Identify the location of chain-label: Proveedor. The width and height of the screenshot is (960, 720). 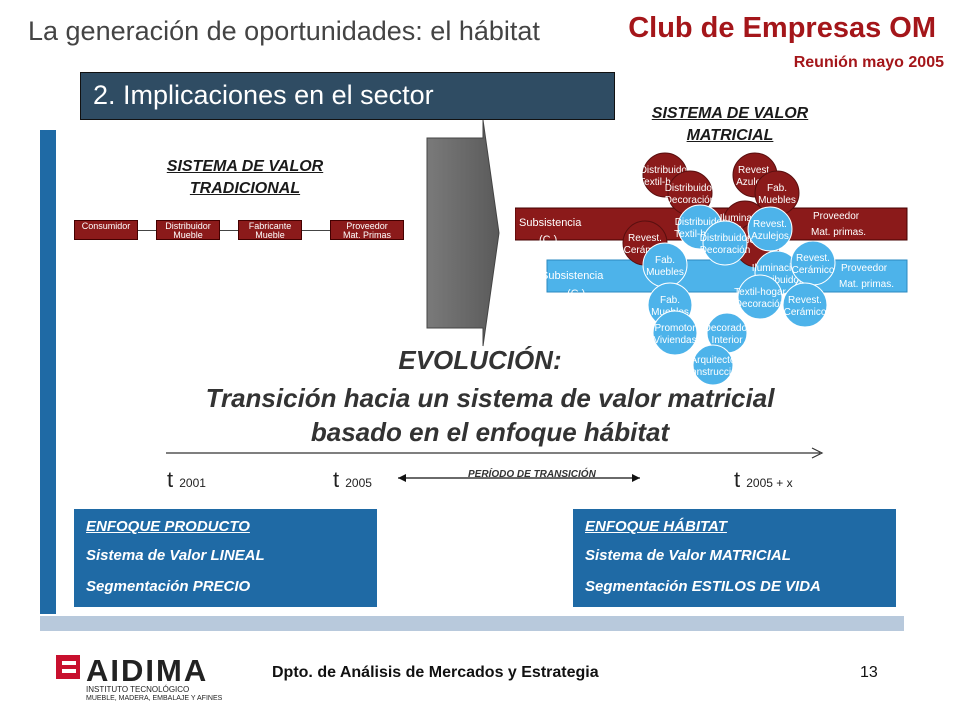
(367, 226).